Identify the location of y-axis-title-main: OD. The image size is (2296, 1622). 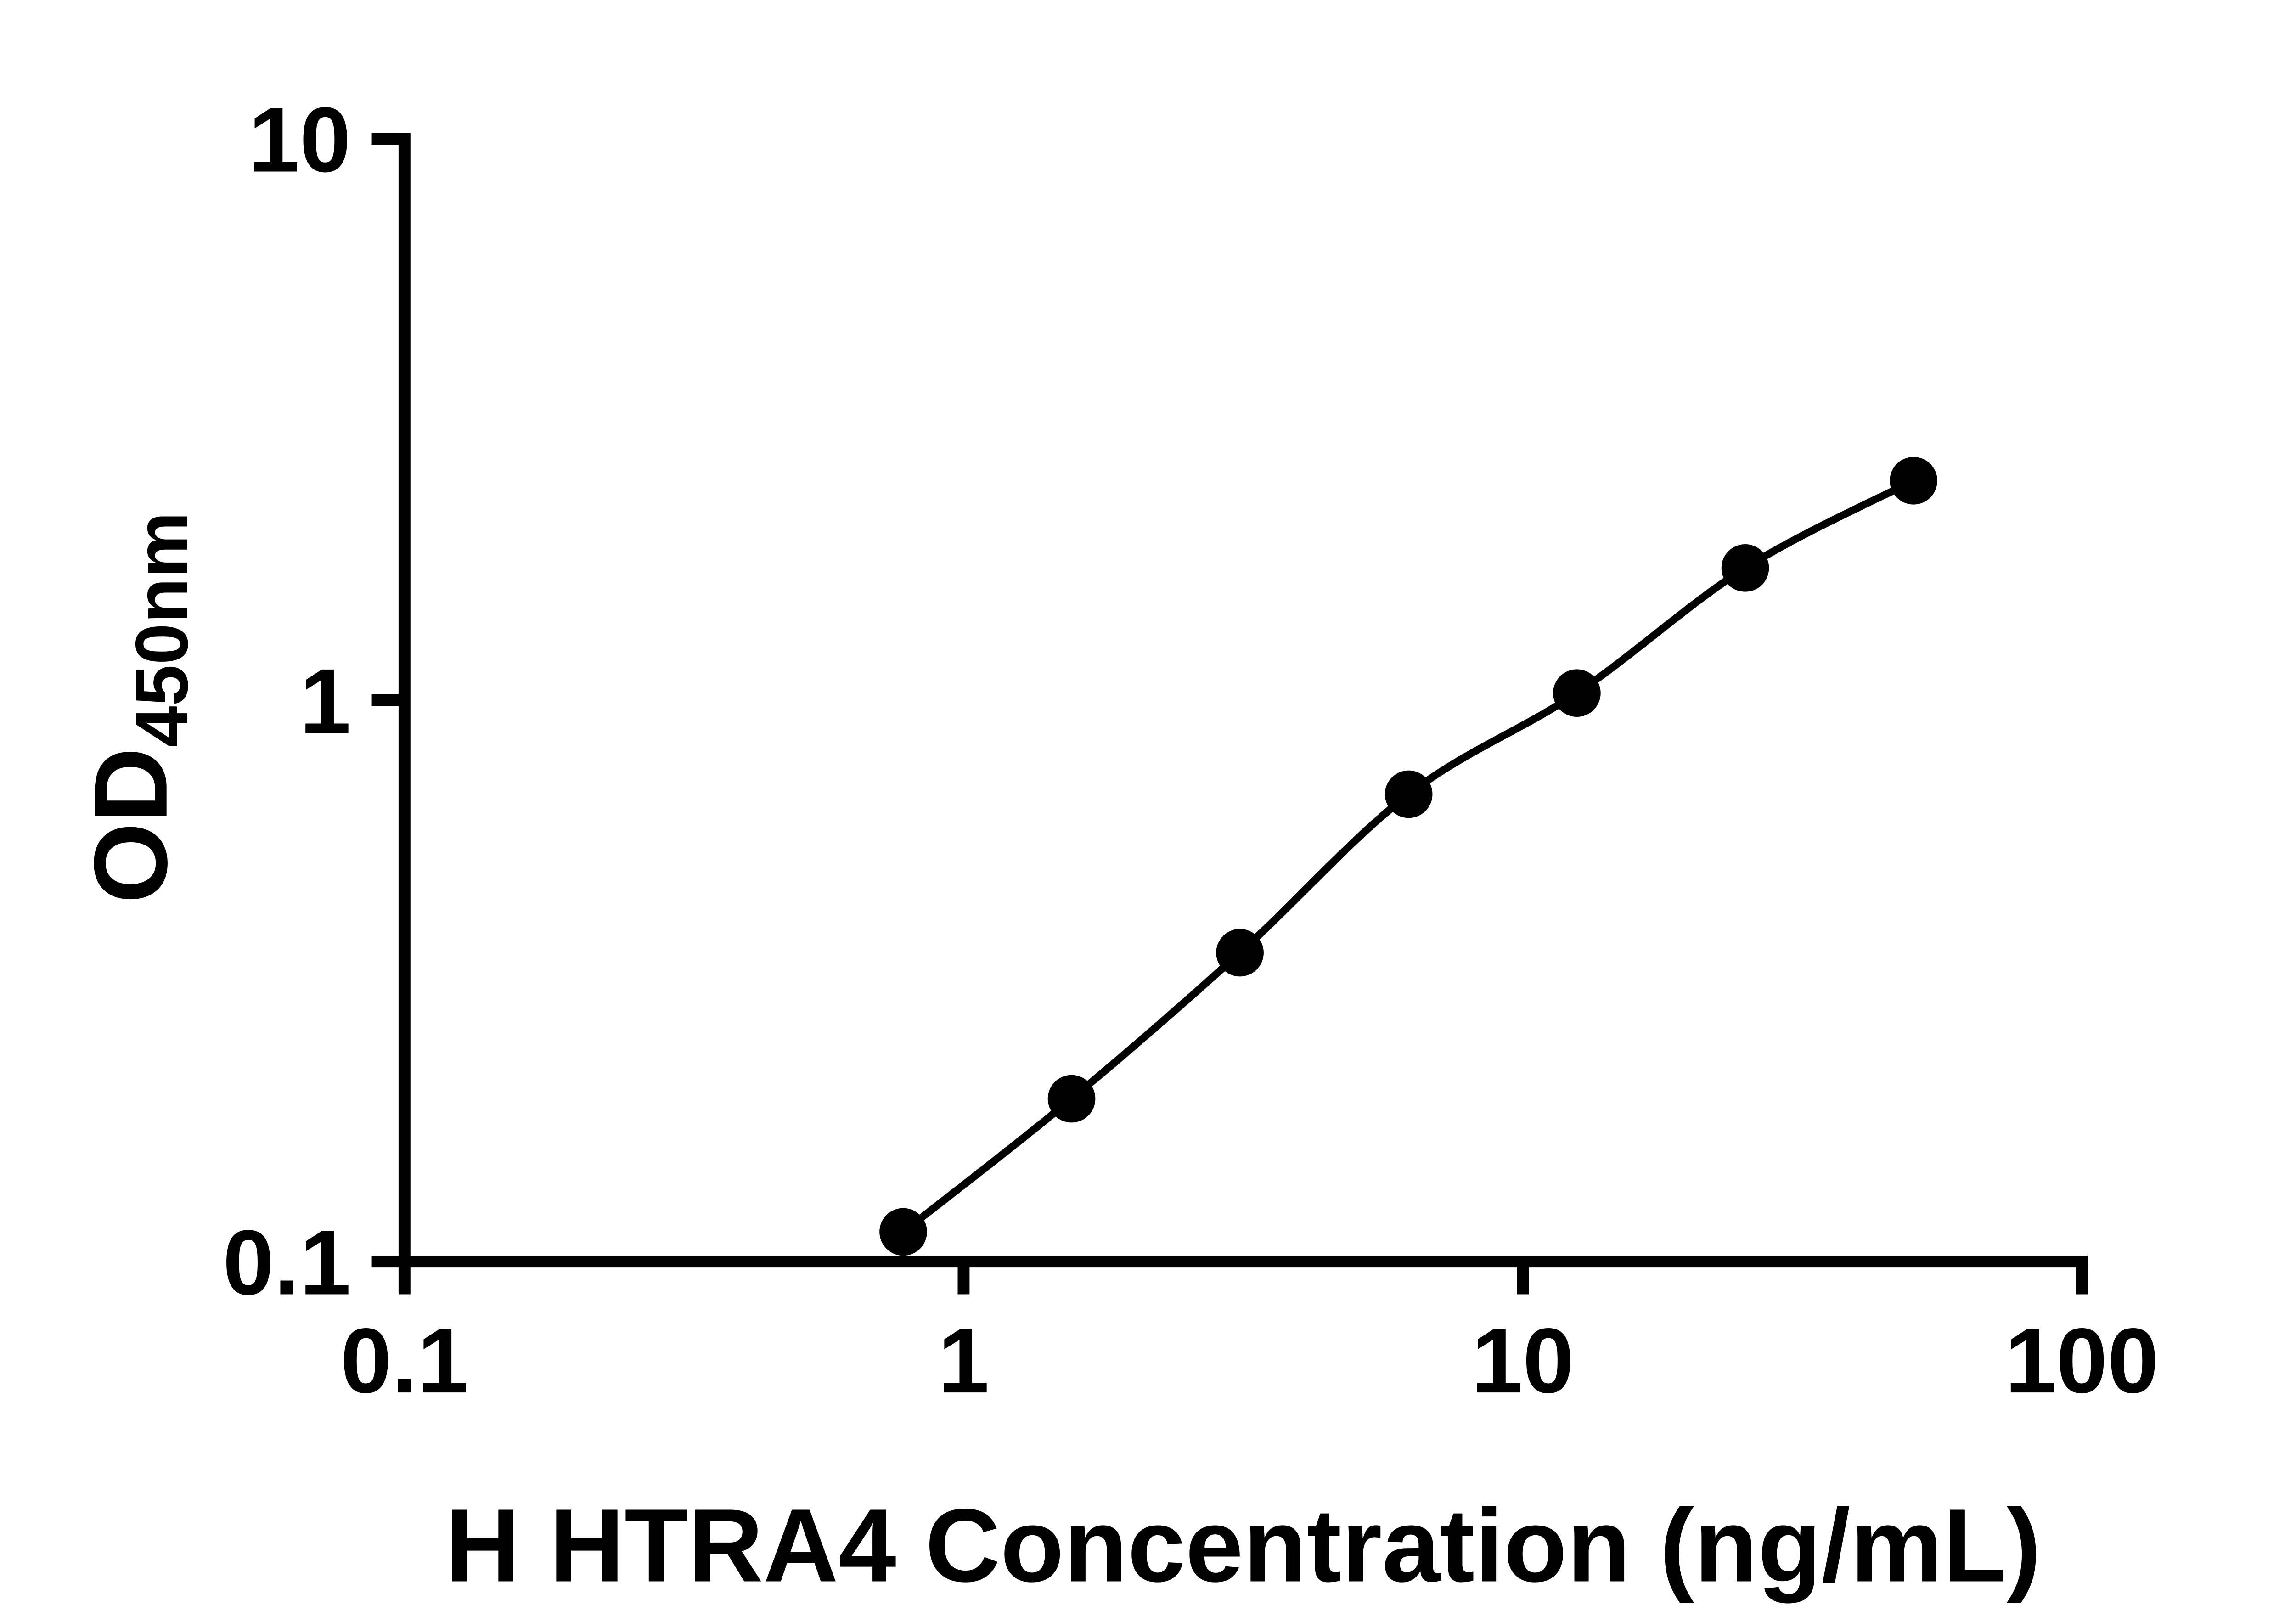
(131, 825).